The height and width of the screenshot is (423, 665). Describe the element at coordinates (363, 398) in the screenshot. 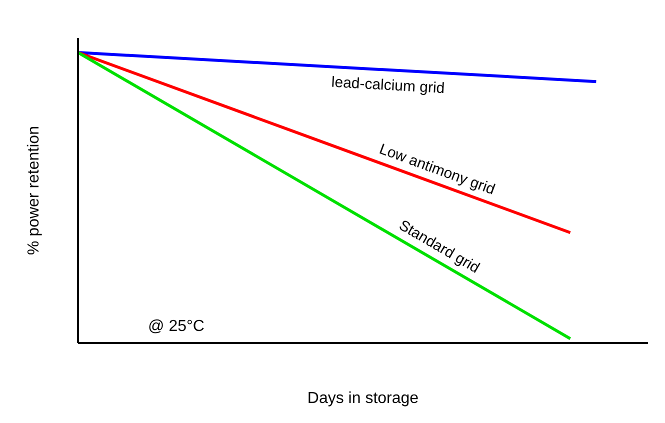

I see `x-axis-title: Days in storage` at that location.